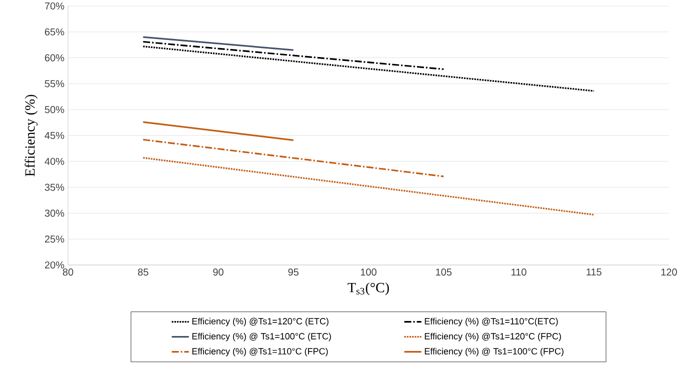  Describe the element at coordinates (54, 58) in the screenshot. I see `y-tick-label: 60%` at that location.